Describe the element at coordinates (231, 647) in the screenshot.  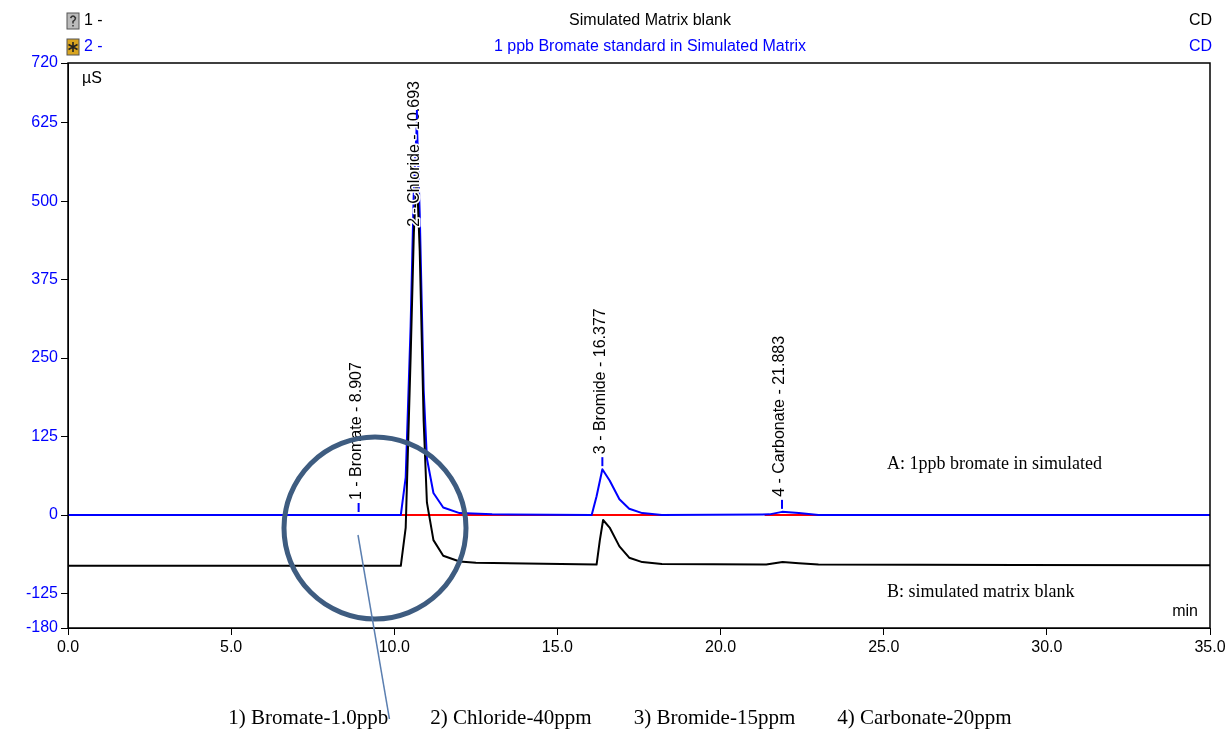
I see `x-tick-label: 5.0` at that location.